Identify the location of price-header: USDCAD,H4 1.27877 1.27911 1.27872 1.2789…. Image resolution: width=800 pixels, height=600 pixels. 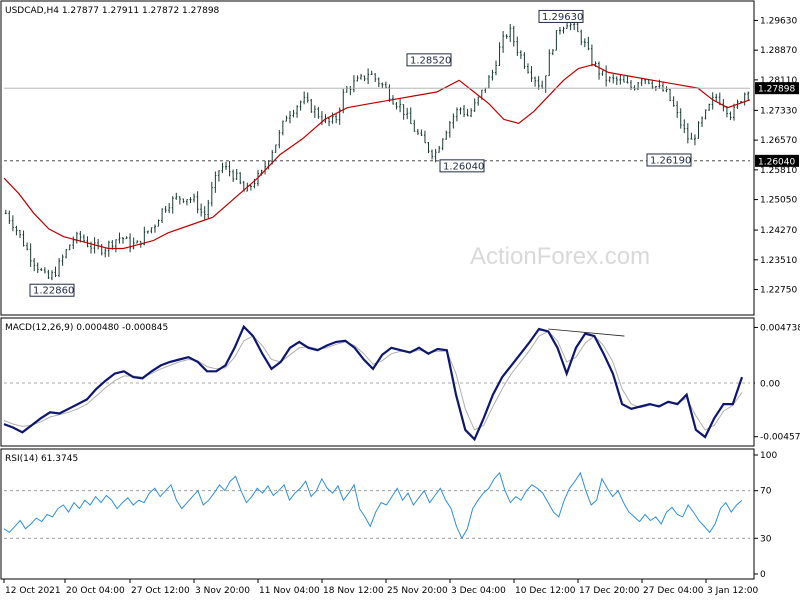
(112, 11).